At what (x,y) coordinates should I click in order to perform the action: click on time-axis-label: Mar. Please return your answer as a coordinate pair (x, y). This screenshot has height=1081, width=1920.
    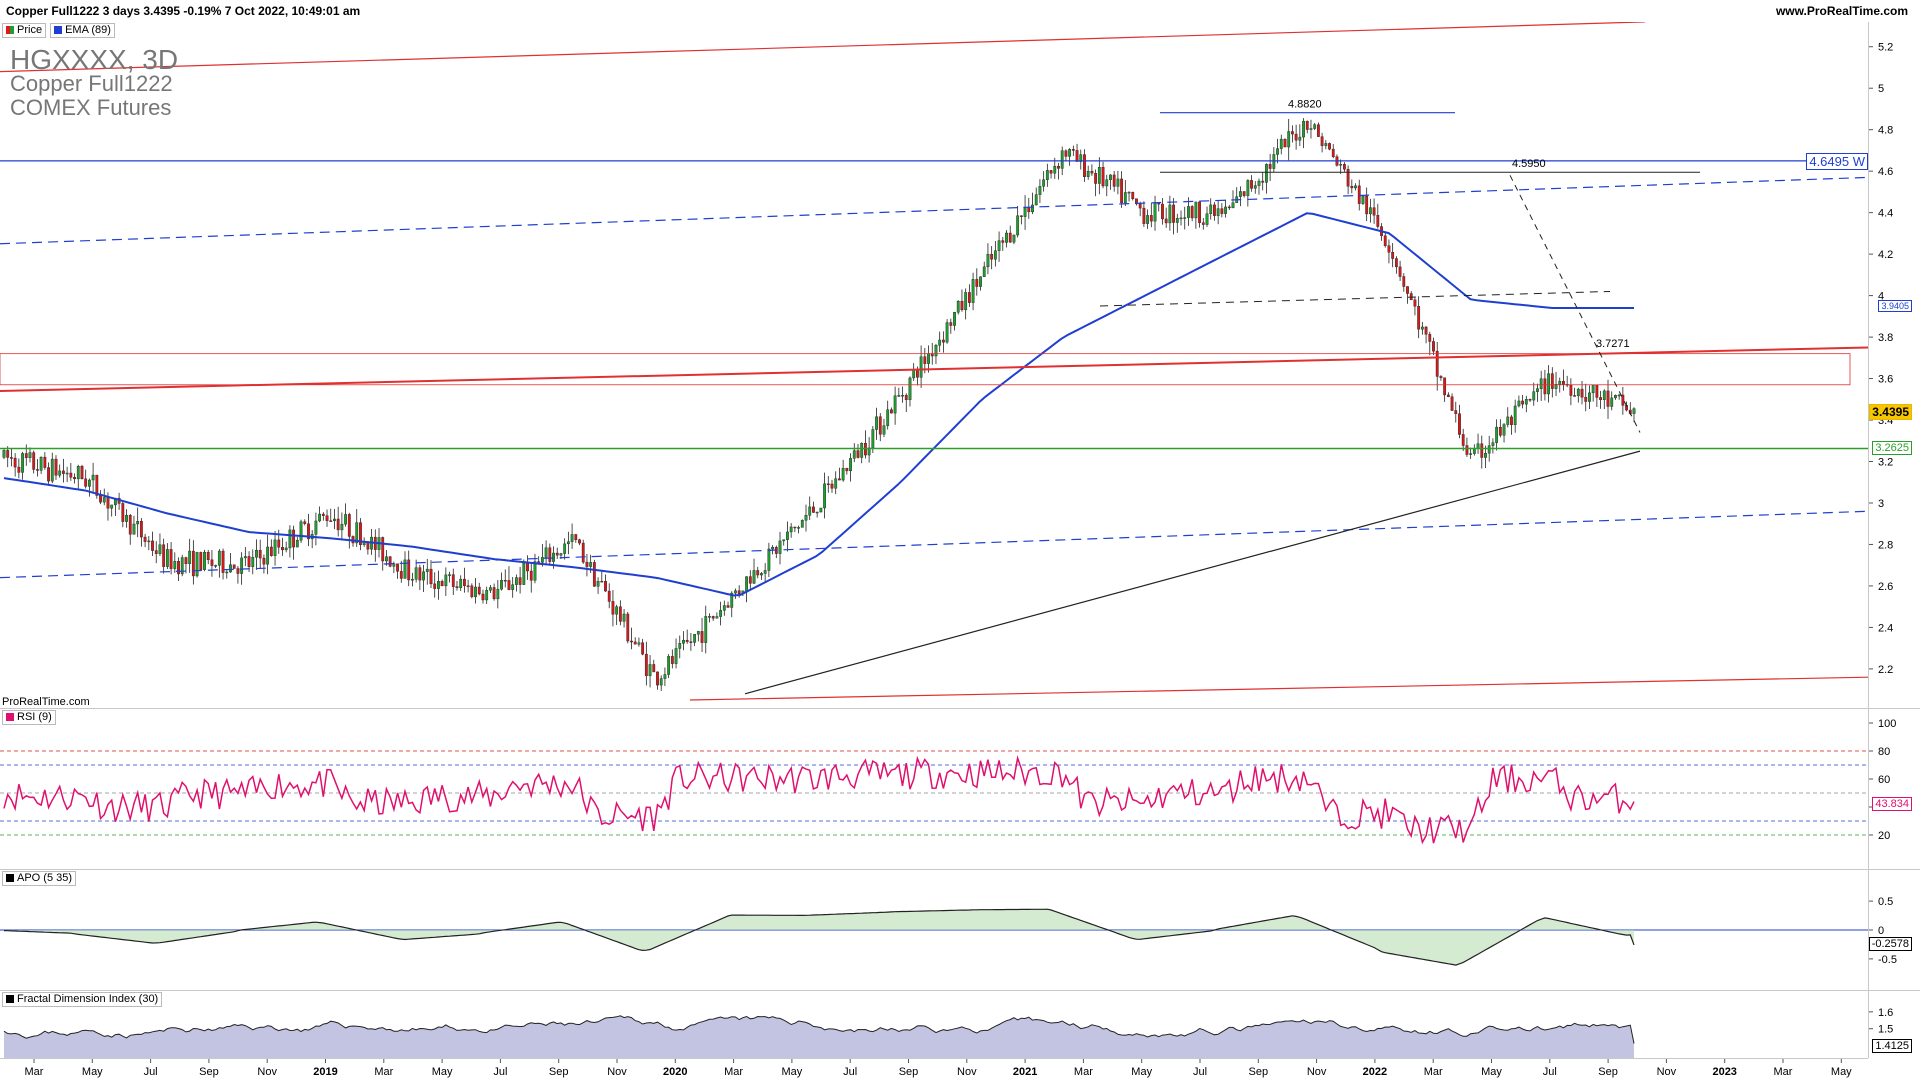
    Looking at the image, I should click on (383, 1072).